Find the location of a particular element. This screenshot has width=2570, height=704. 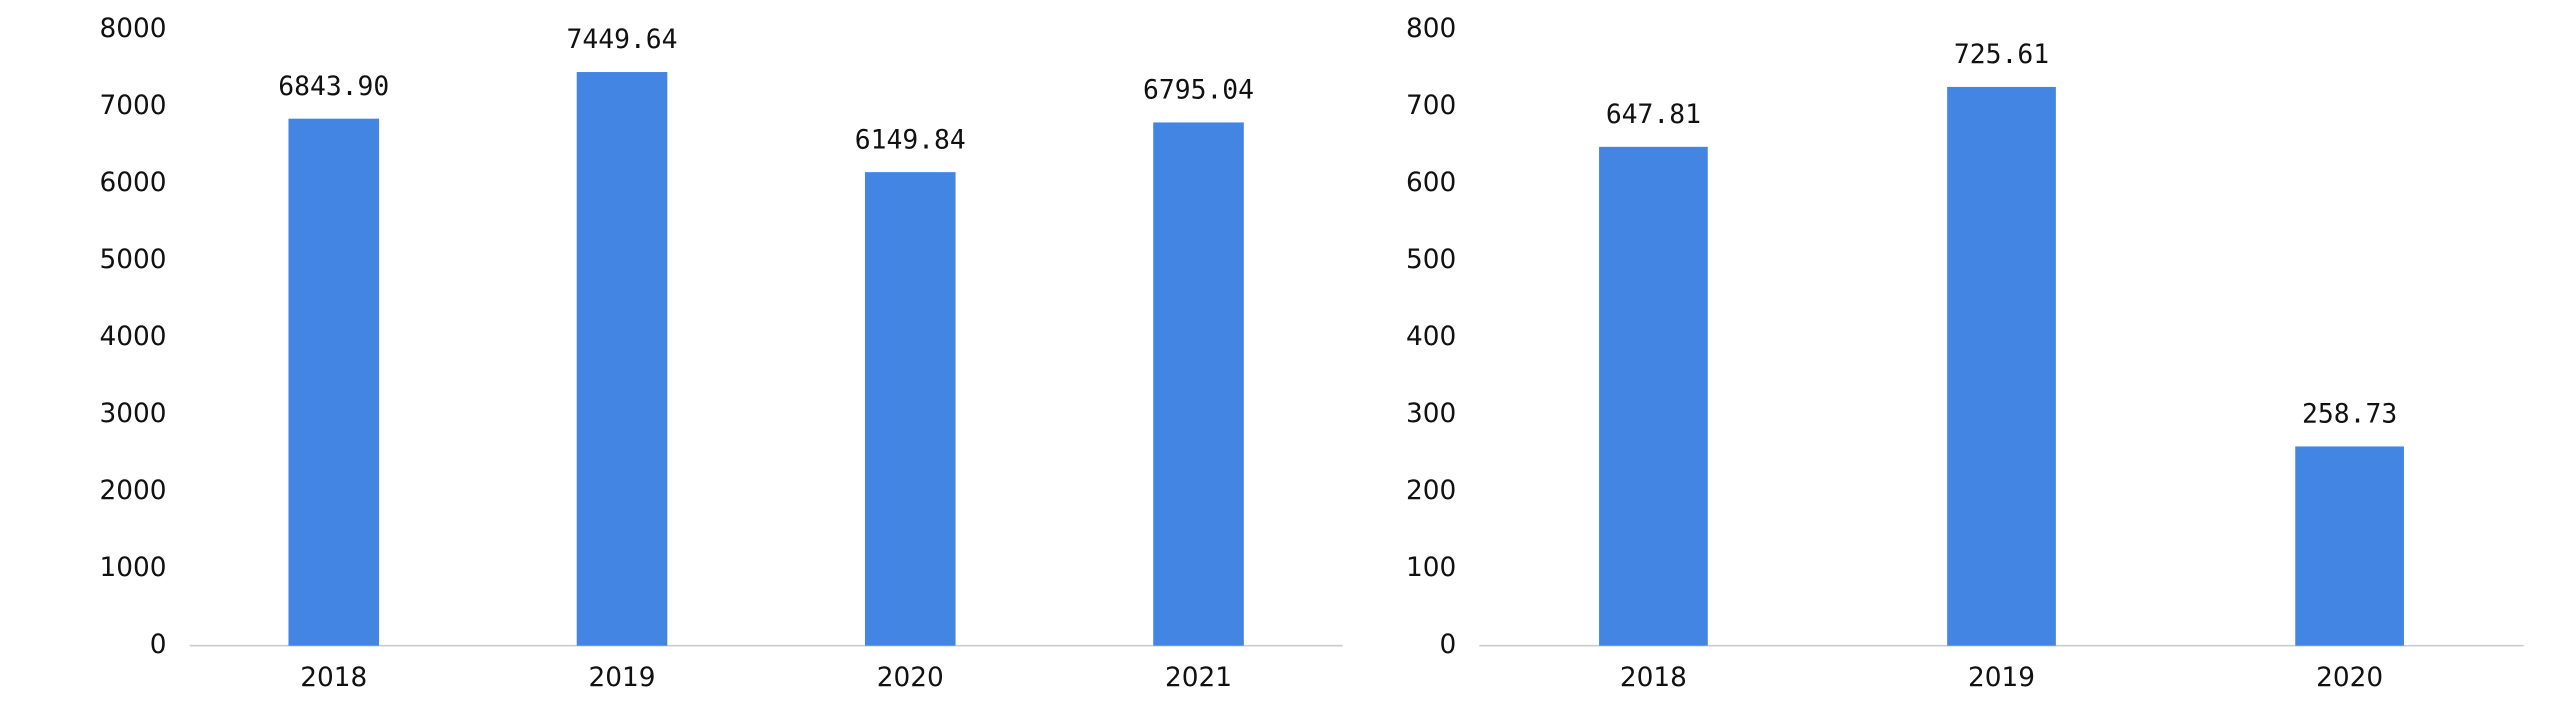

y-tick-label: 100 is located at coordinates (1431, 568).